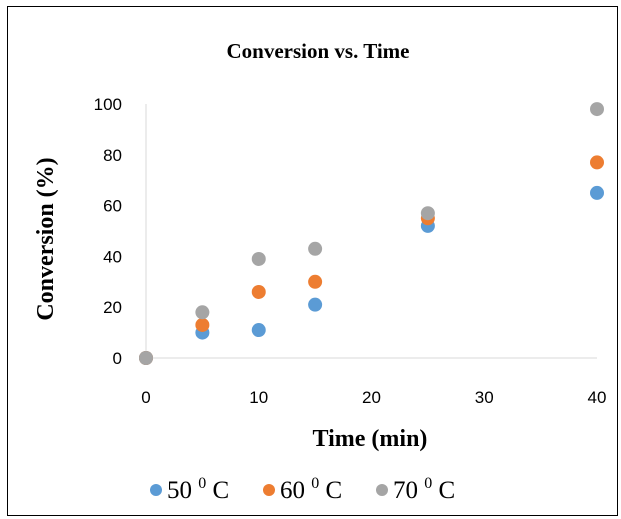 This screenshot has width=621, height=519. I want to click on x-tick-labels: 0 10 20 30 40, so click(373, 397).